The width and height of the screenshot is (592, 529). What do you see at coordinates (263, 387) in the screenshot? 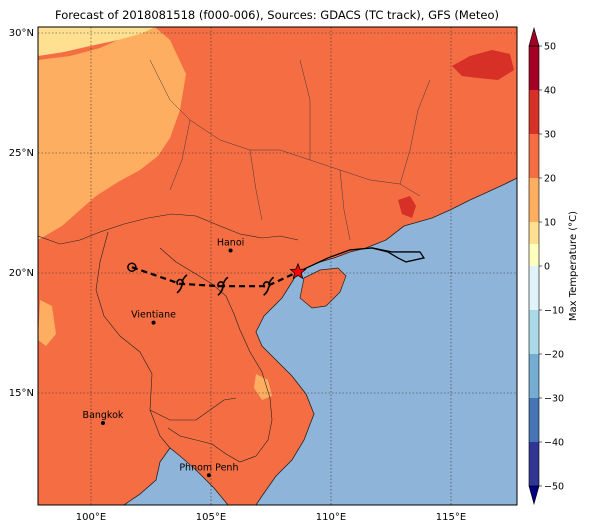
I see `land-mild-patch-coast` at bounding box center [263, 387].